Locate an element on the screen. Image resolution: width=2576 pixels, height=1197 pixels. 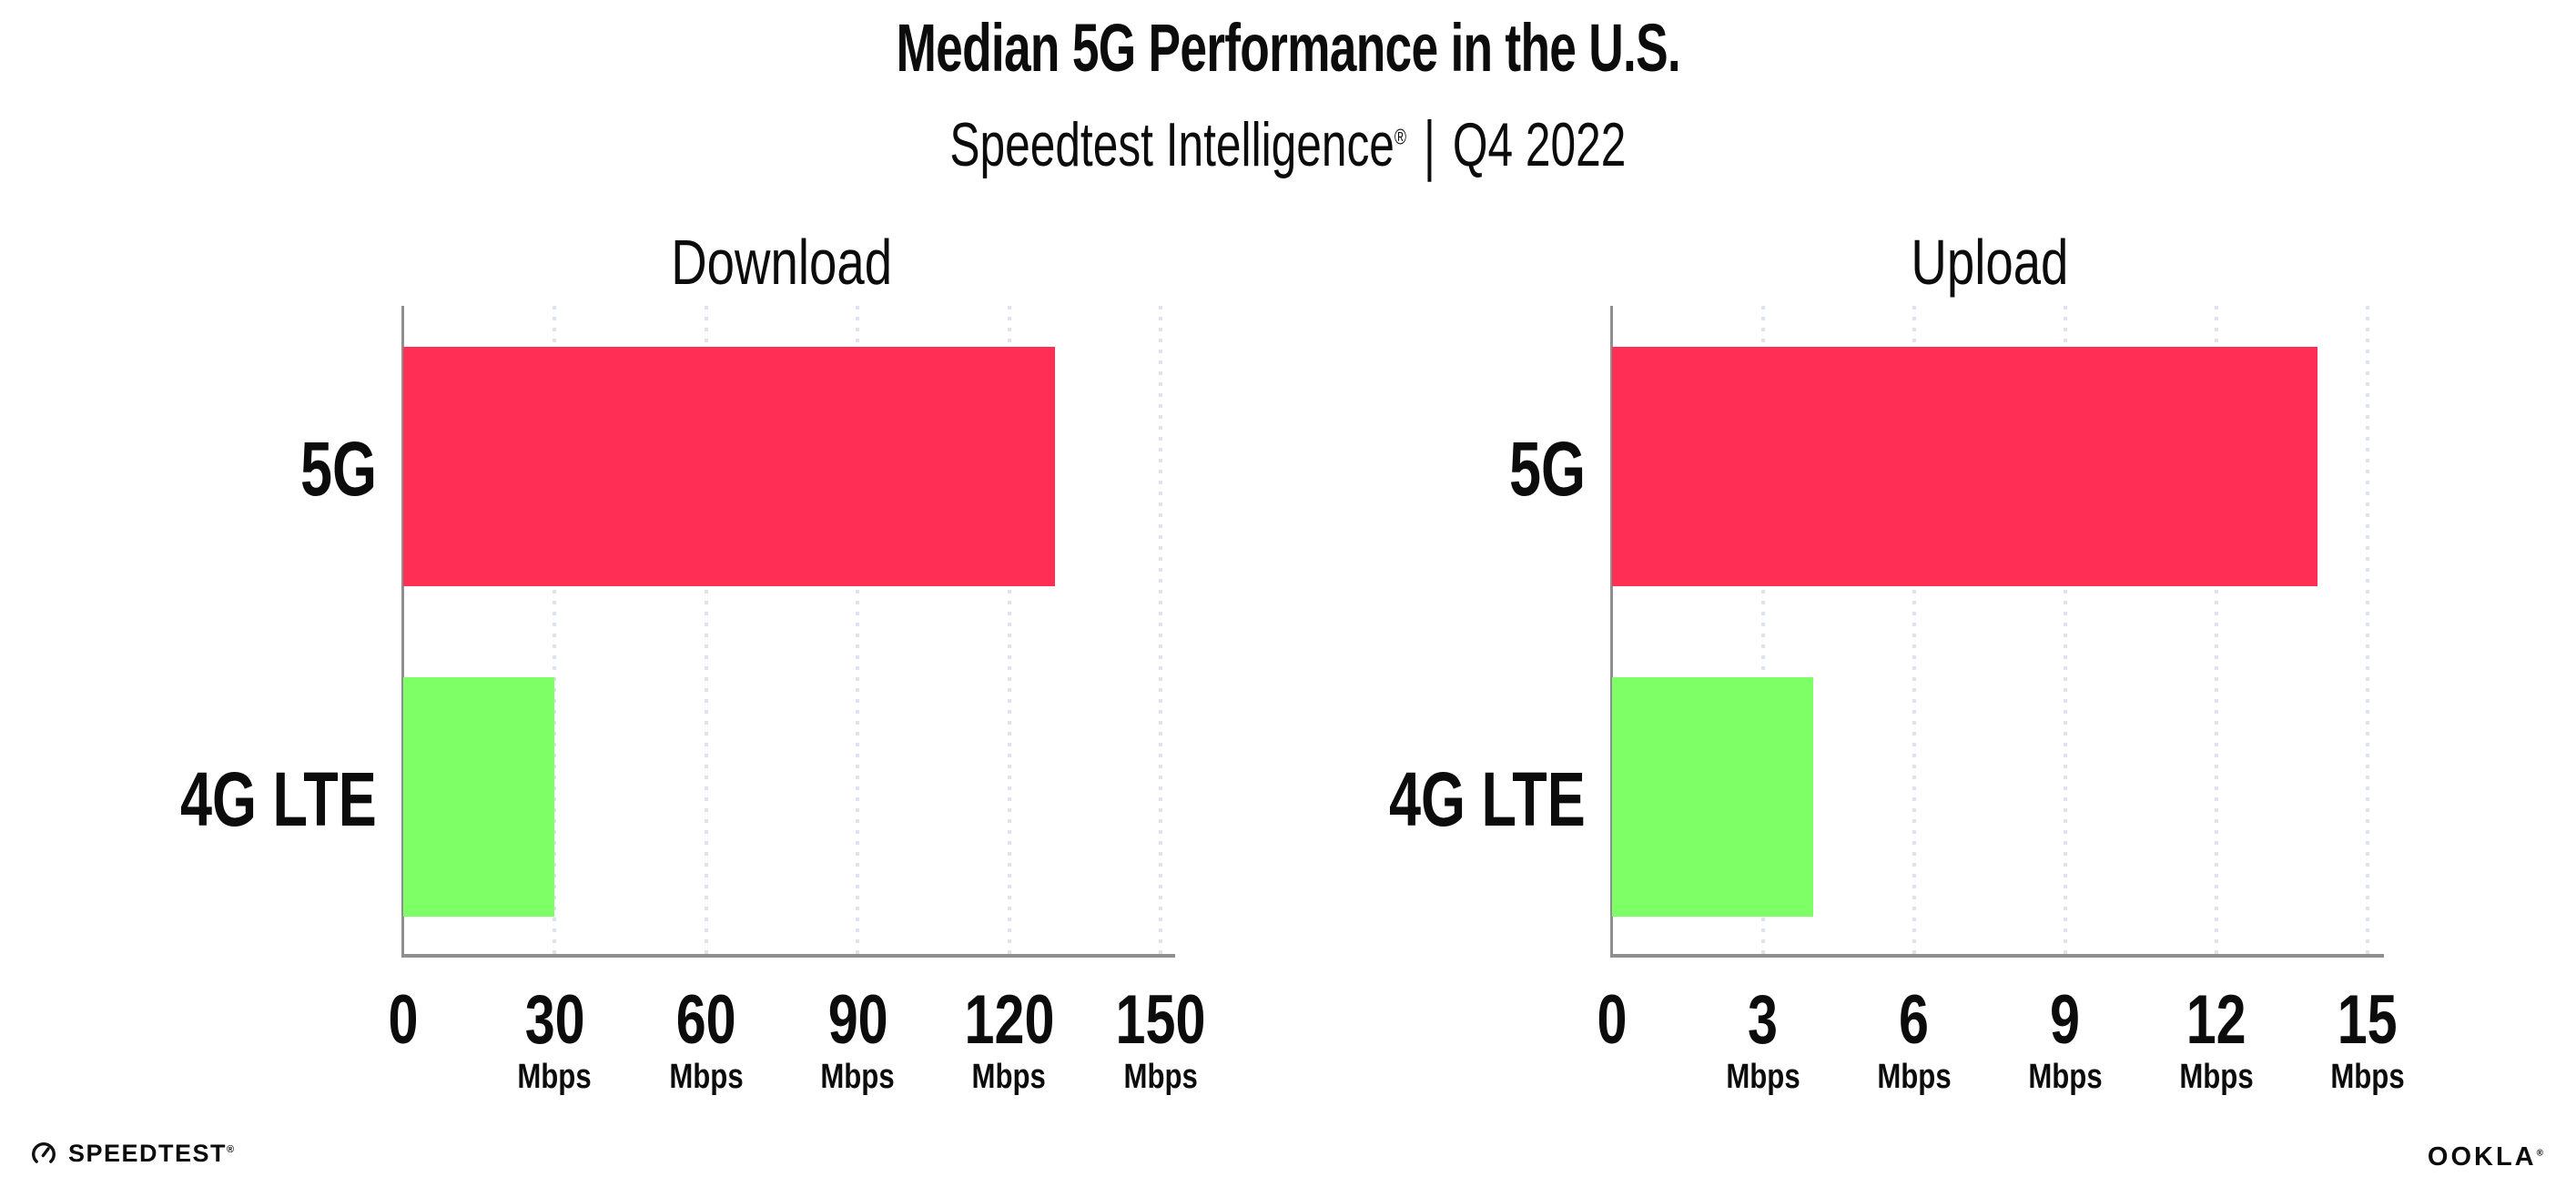
x-tick-3: 3 Mbps is located at coordinates (1763, 1039).